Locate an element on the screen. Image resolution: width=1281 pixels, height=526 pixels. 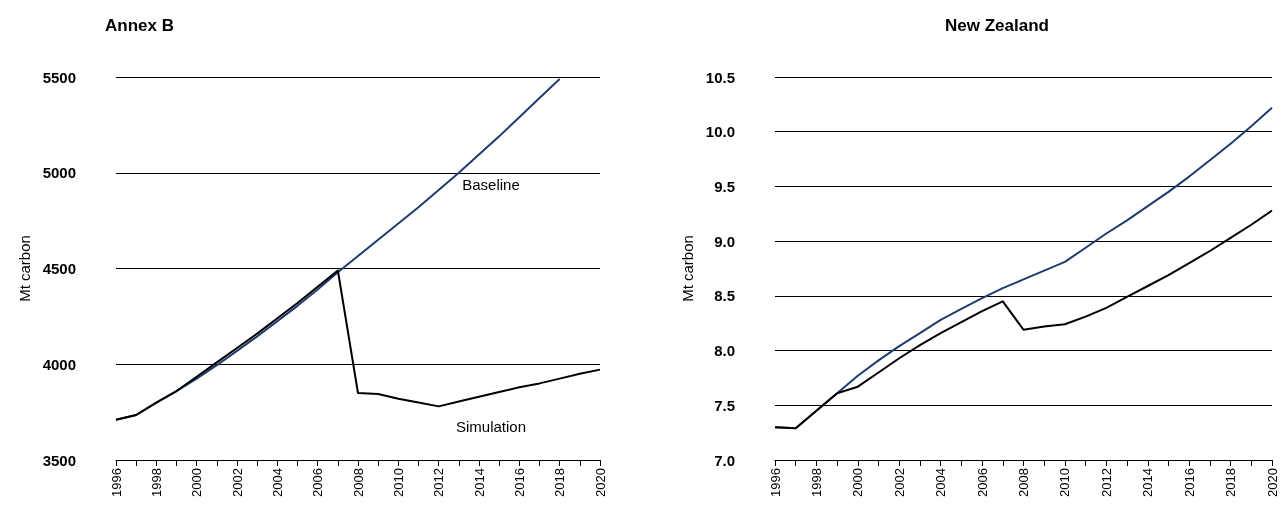
y-tick-label: 9.0 is located at coordinates (724, 241).